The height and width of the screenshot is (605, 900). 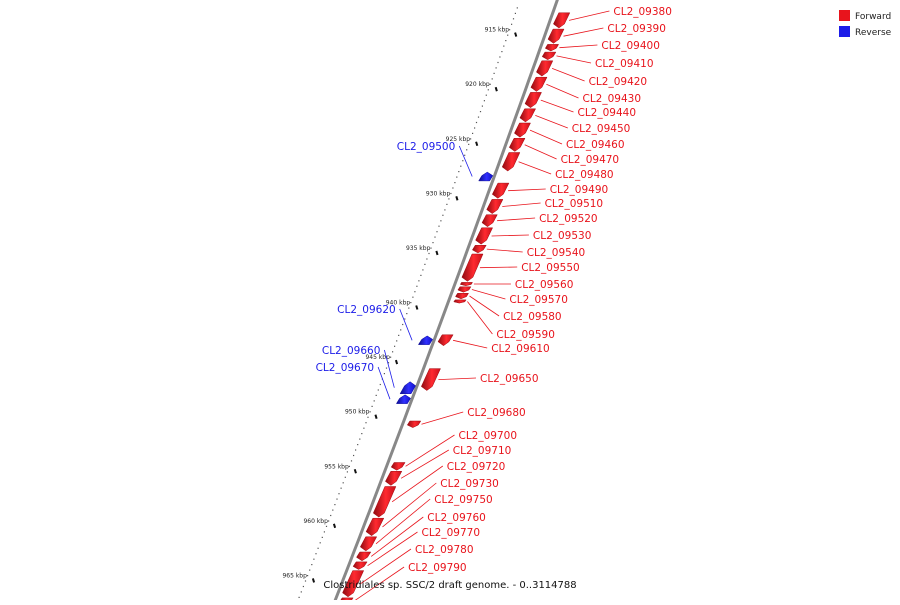 What do you see at coordinates (562, 236) in the screenshot?
I see `gene-label: CL2_09530` at bounding box center [562, 236].